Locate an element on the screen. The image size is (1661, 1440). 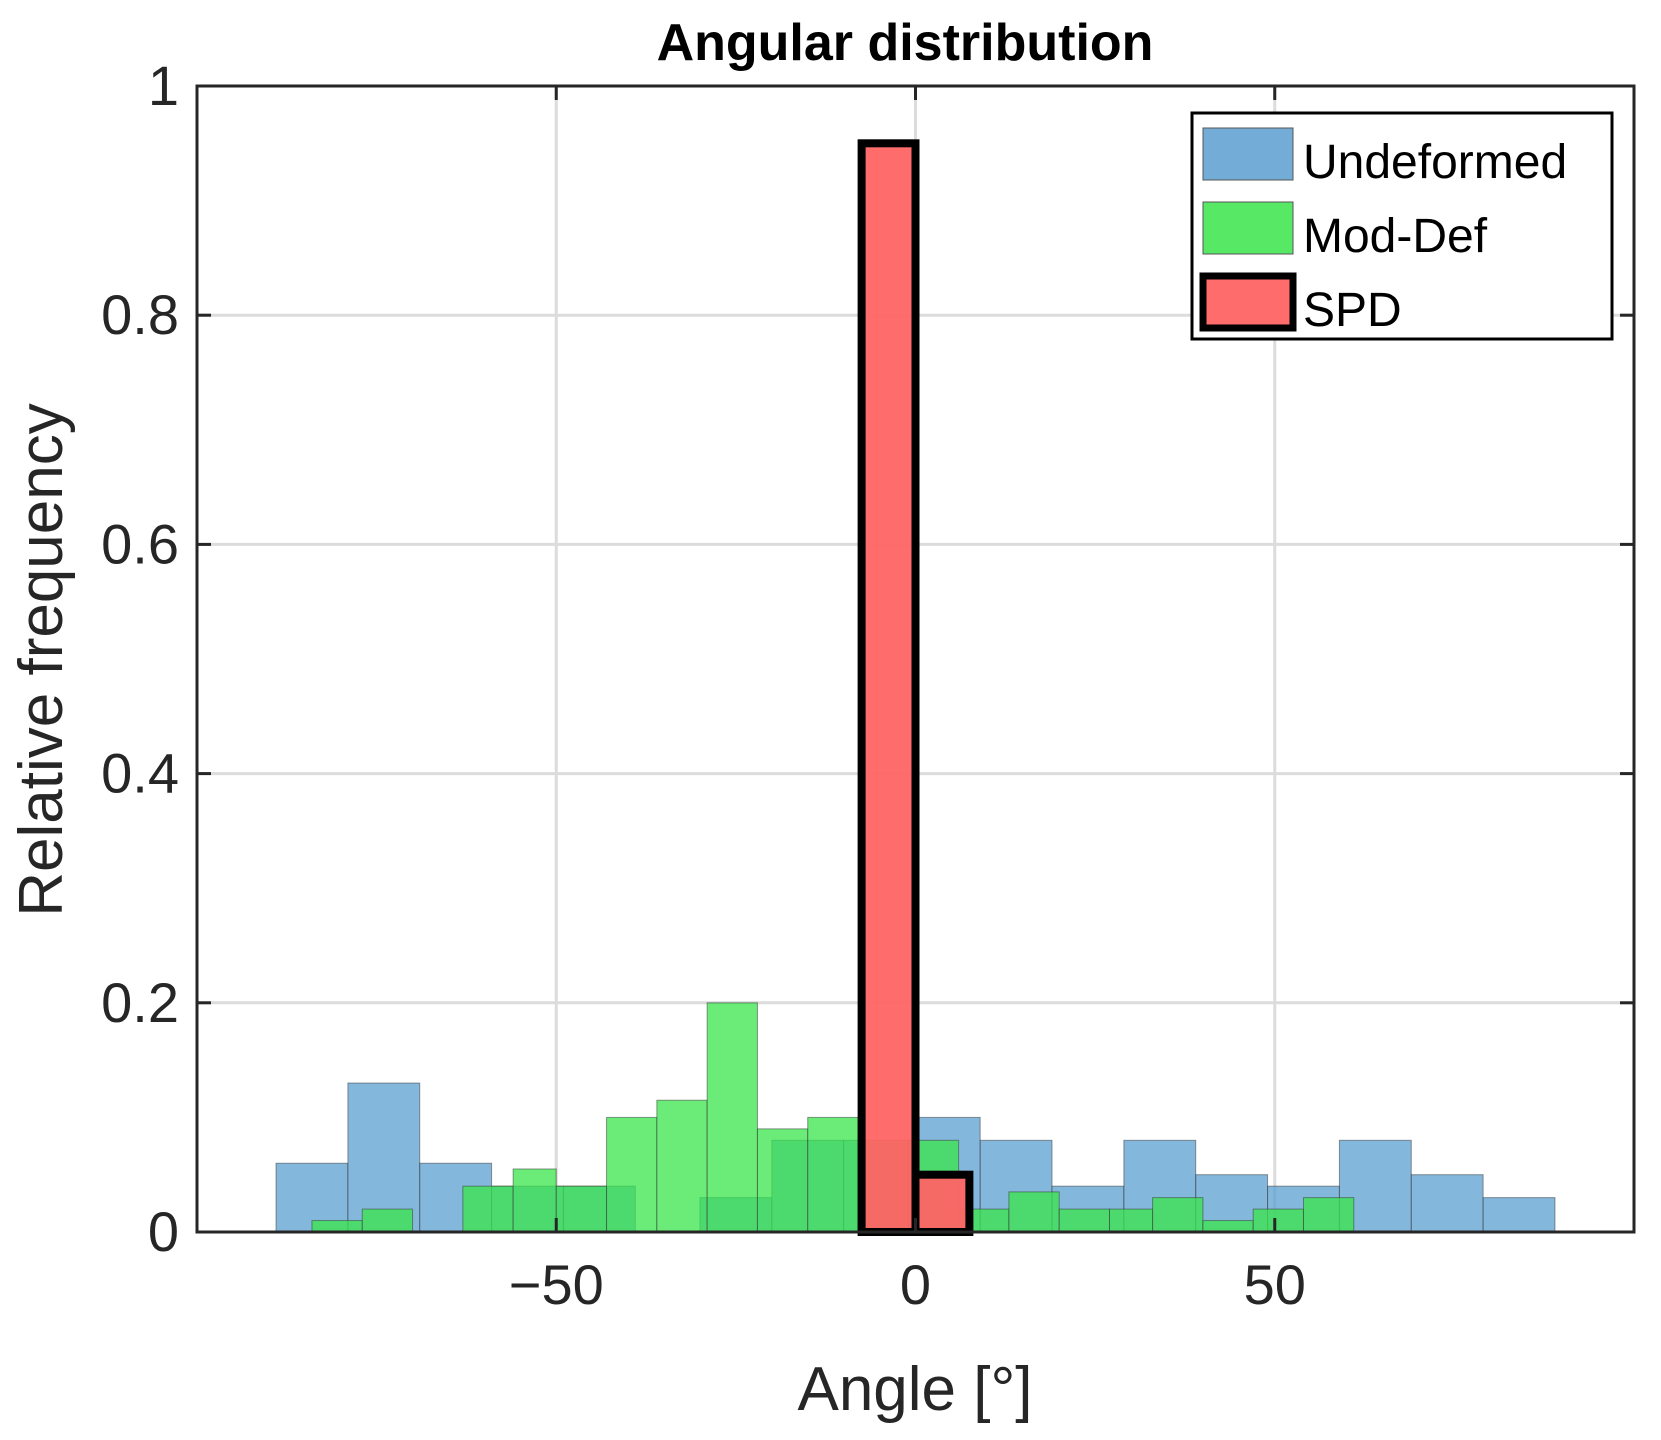
legend: Undeformed Mod-Def SPD is located at coordinates (1402, 226).